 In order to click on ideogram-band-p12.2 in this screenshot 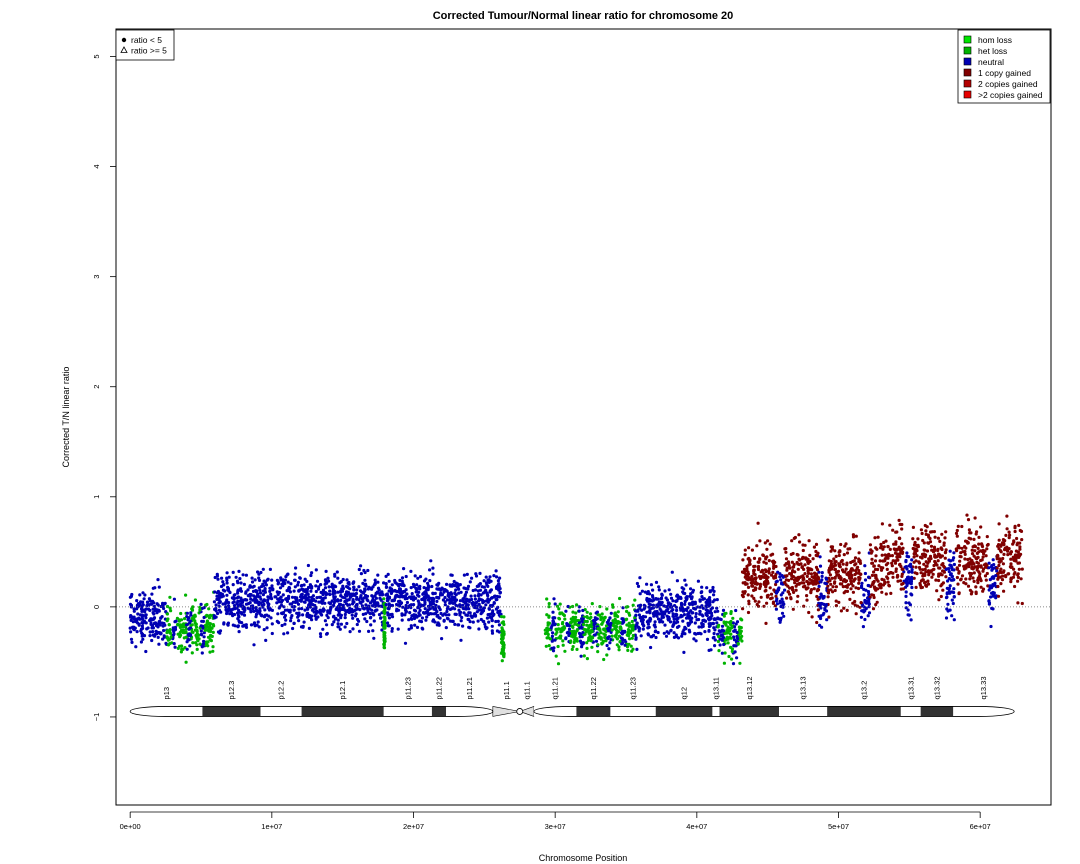, I will do `click(281, 711)`.